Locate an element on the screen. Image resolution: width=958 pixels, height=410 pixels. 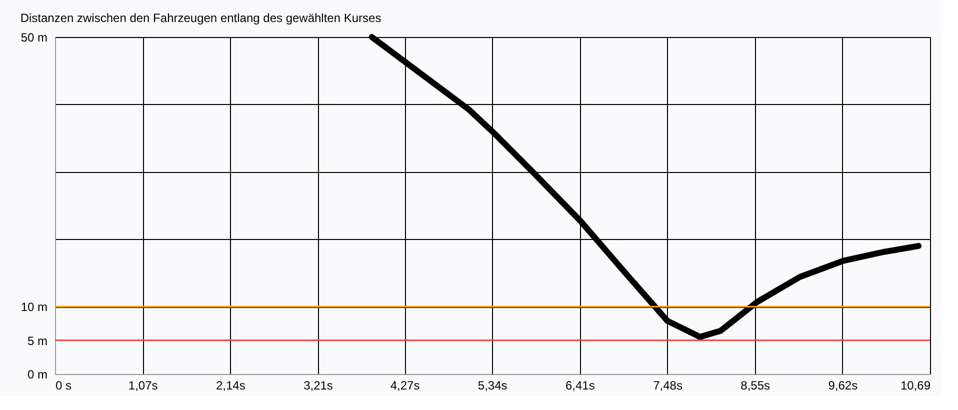
x-tick-label: 1,07s is located at coordinates (143, 385).